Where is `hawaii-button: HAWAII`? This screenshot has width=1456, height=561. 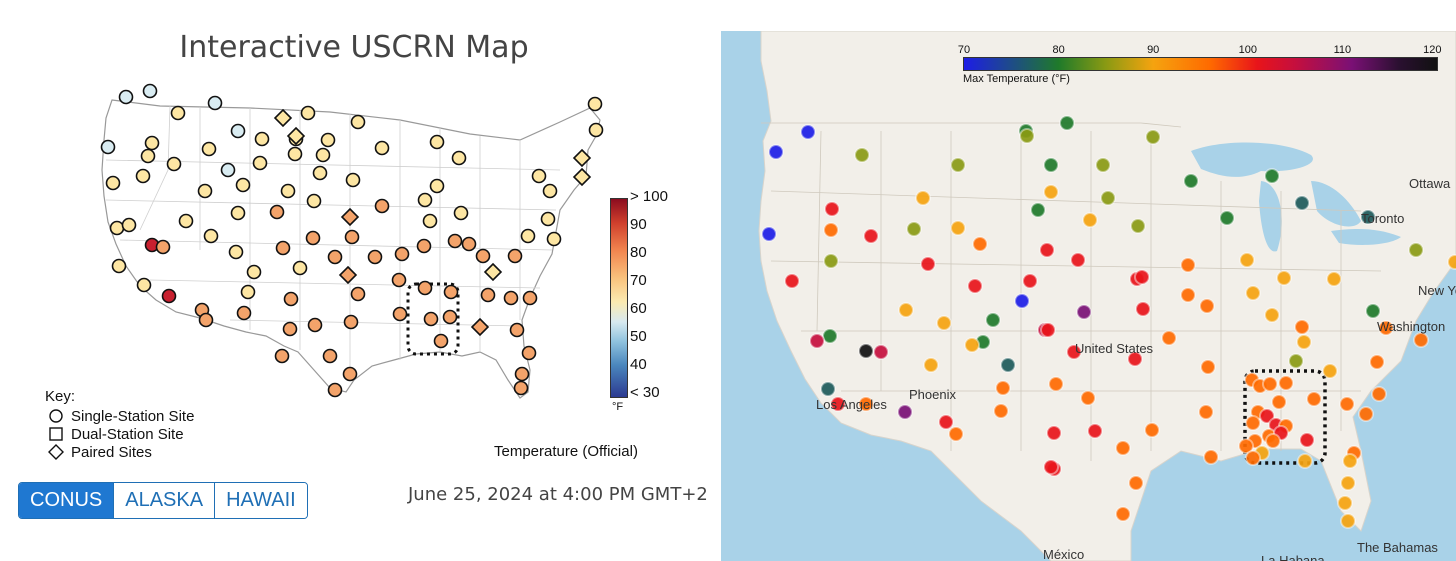 hawaii-button: HAWAII is located at coordinates (260, 500).